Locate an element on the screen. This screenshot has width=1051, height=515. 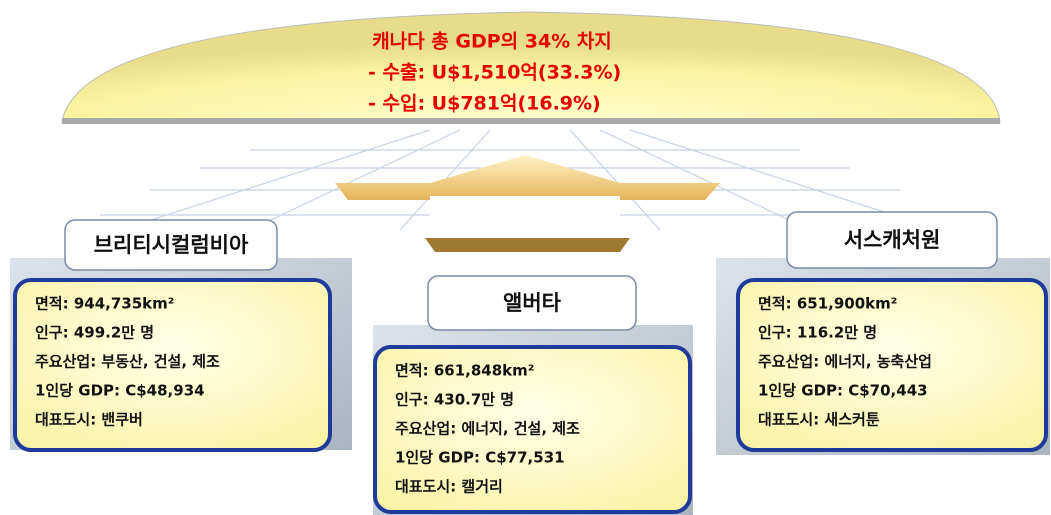
province-detail: 인구: 499.2만 명 is located at coordinates (94, 333).